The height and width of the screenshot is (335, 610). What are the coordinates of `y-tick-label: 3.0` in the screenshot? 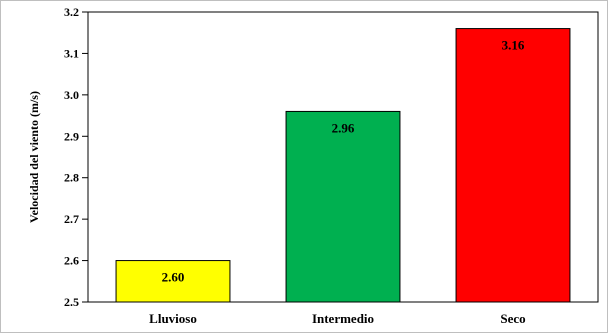 It's located at (71, 95).